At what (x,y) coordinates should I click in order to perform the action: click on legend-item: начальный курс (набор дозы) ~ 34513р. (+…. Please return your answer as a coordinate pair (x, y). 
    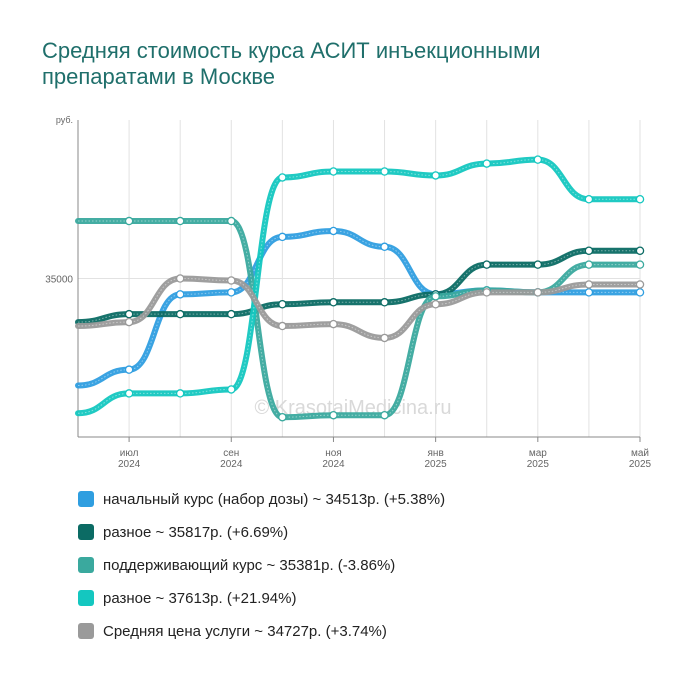
    Looking at the image, I should click on (261, 499).